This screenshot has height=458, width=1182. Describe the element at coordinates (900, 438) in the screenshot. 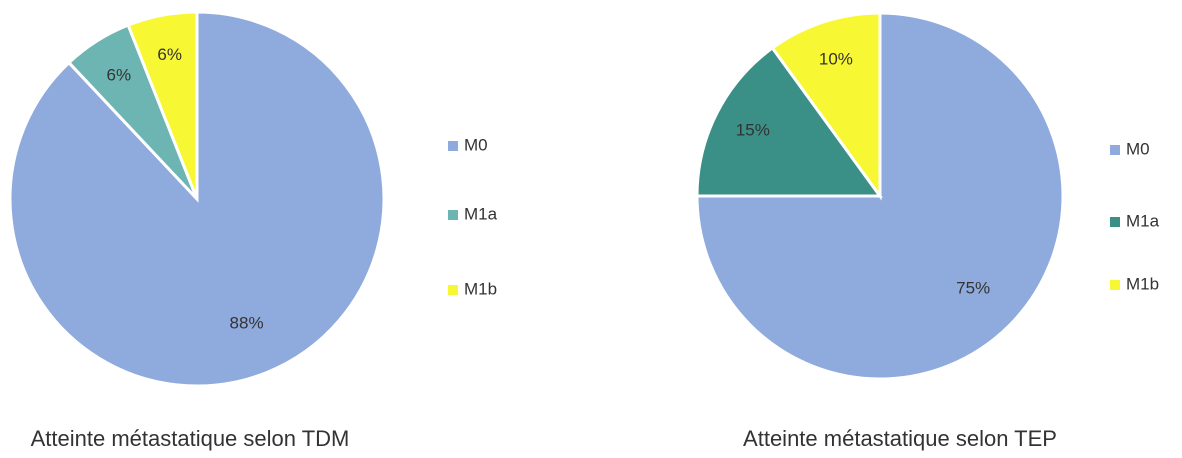

I see `chart-title: Atteinte métastatique selon TEP` at that location.